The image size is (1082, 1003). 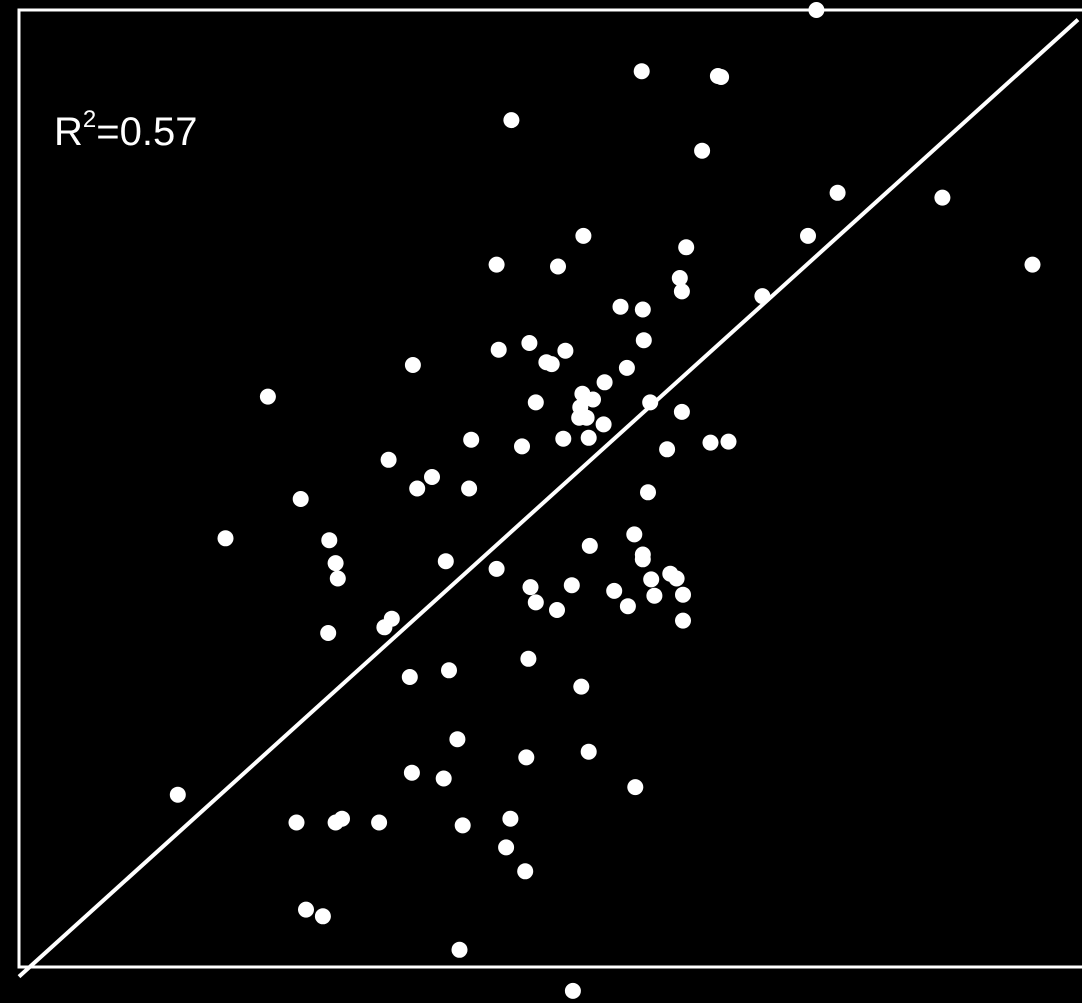 What do you see at coordinates (68, 132) in the screenshot?
I see `r-squared-base: R` at bounding box center [68, 132].